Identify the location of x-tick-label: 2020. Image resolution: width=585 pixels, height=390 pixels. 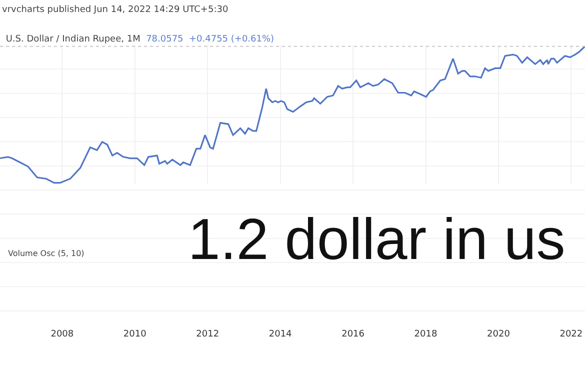
(498, 334).